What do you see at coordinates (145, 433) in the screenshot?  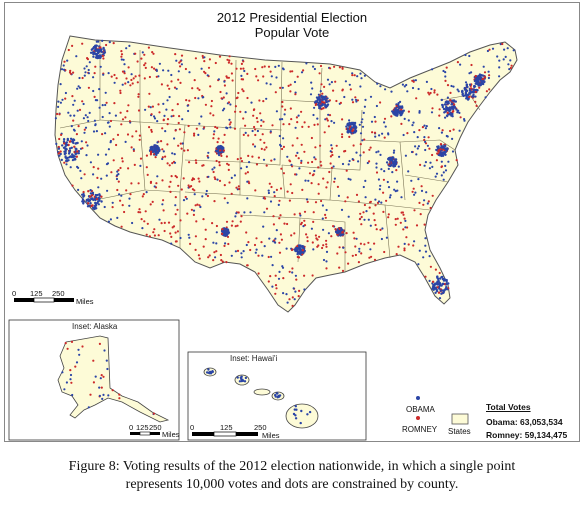 I see `alaska-scale-bar` at bounding box center [145, 433].